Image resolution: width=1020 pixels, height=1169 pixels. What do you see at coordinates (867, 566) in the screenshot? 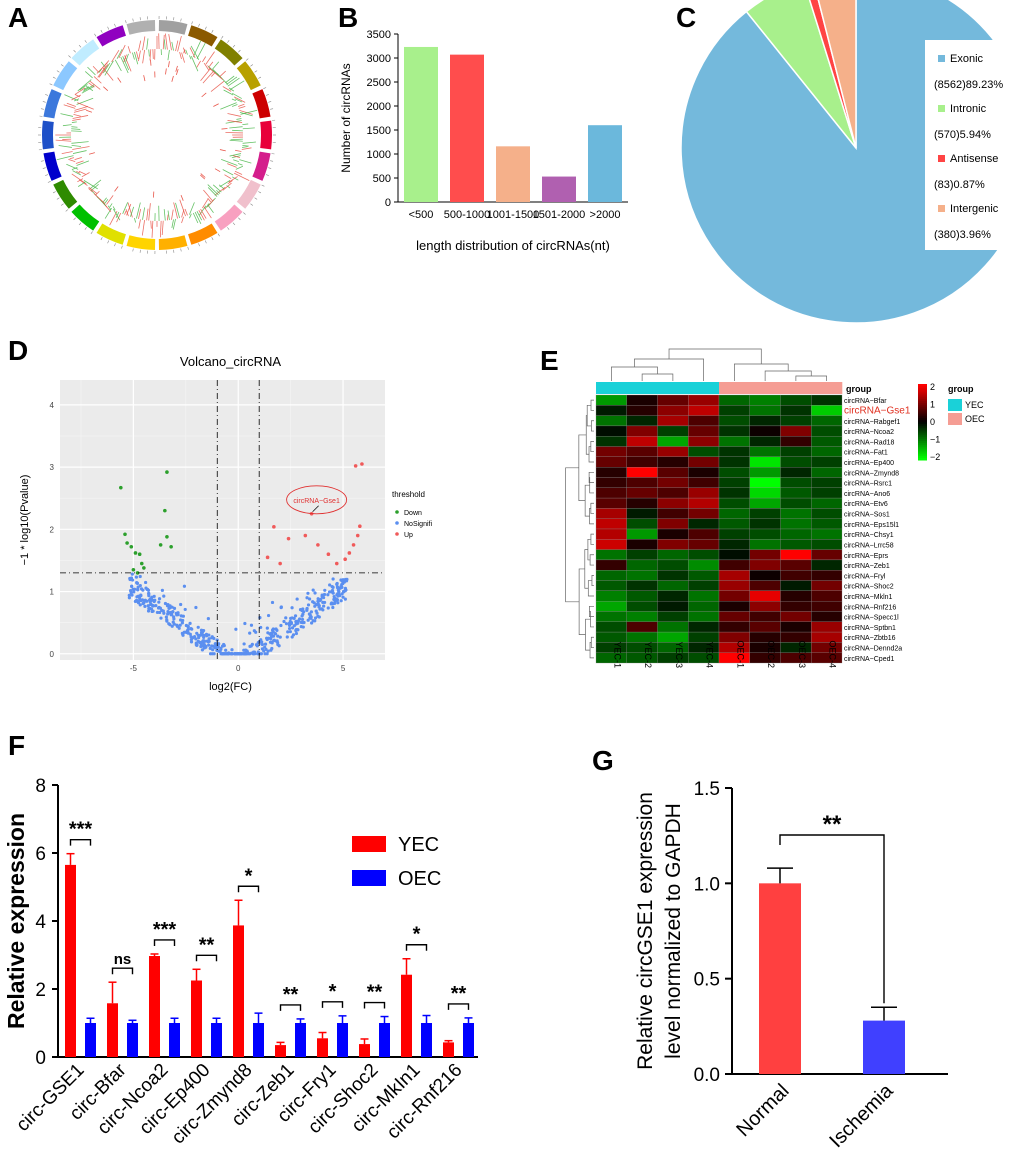
I see `row-label: circRNA−Zeb1` at bounding box center [867, 566].